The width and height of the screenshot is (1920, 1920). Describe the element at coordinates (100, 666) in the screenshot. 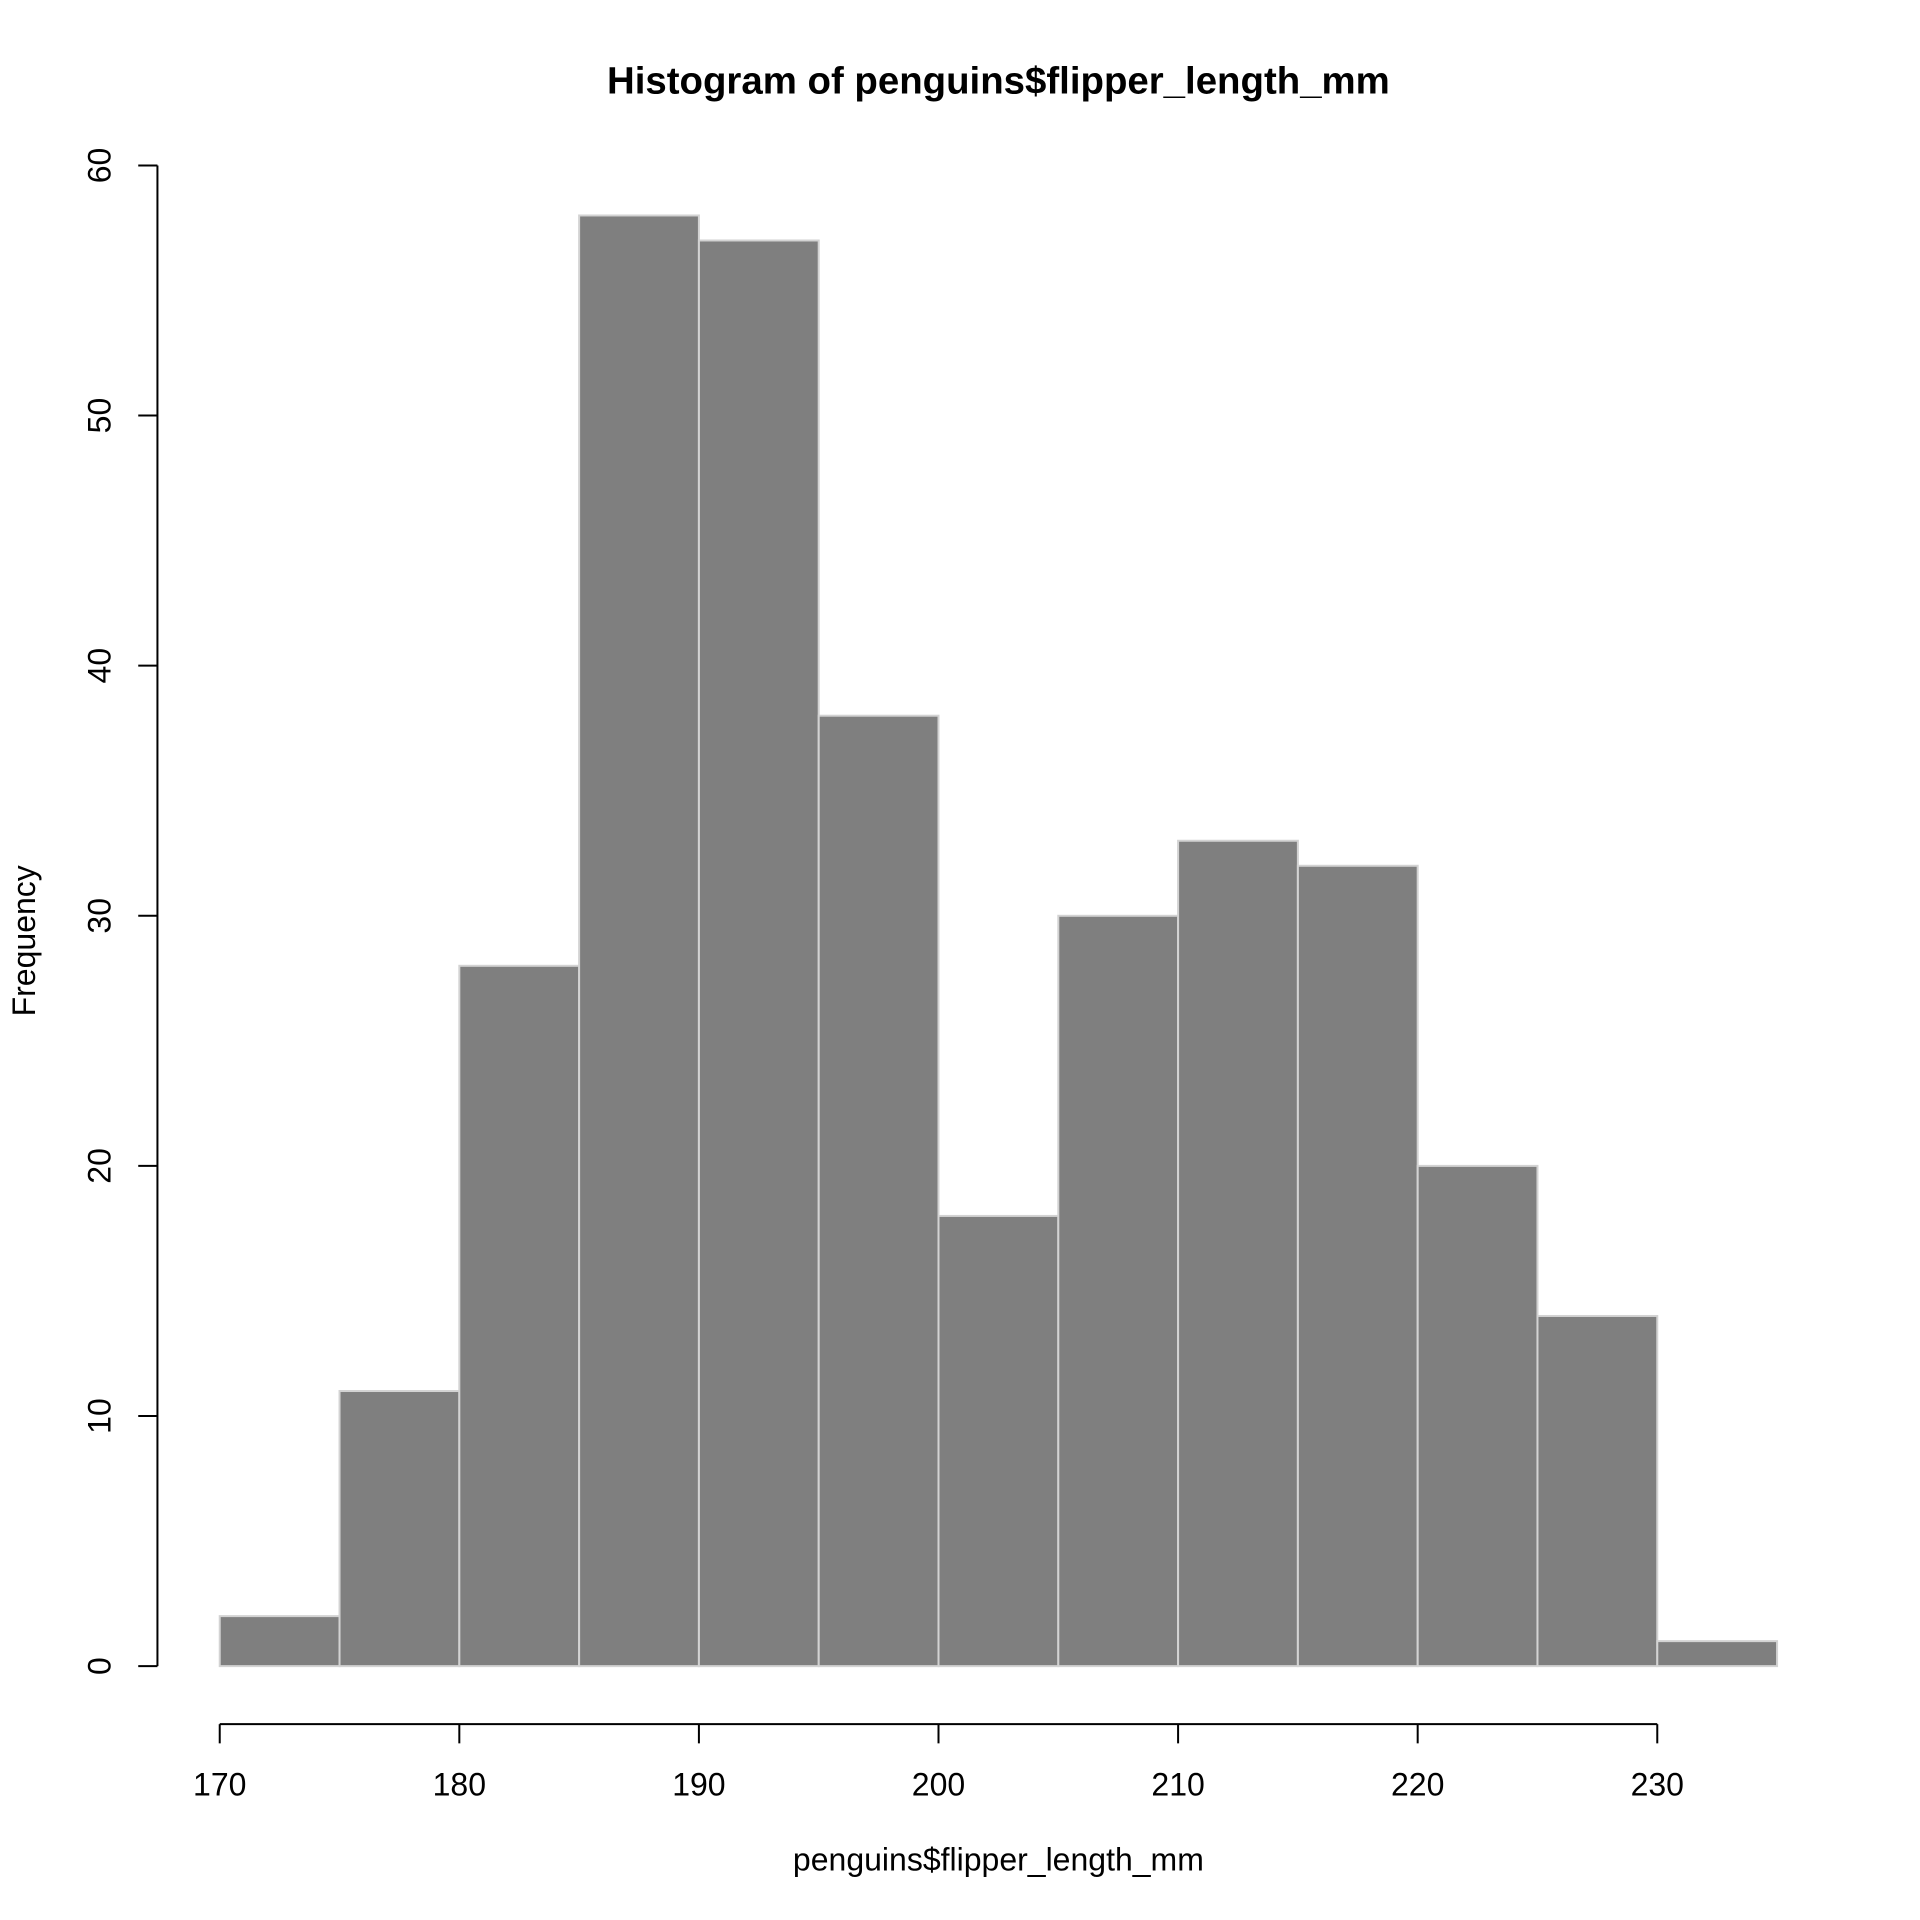

I see `svg-text: 40` at that location.